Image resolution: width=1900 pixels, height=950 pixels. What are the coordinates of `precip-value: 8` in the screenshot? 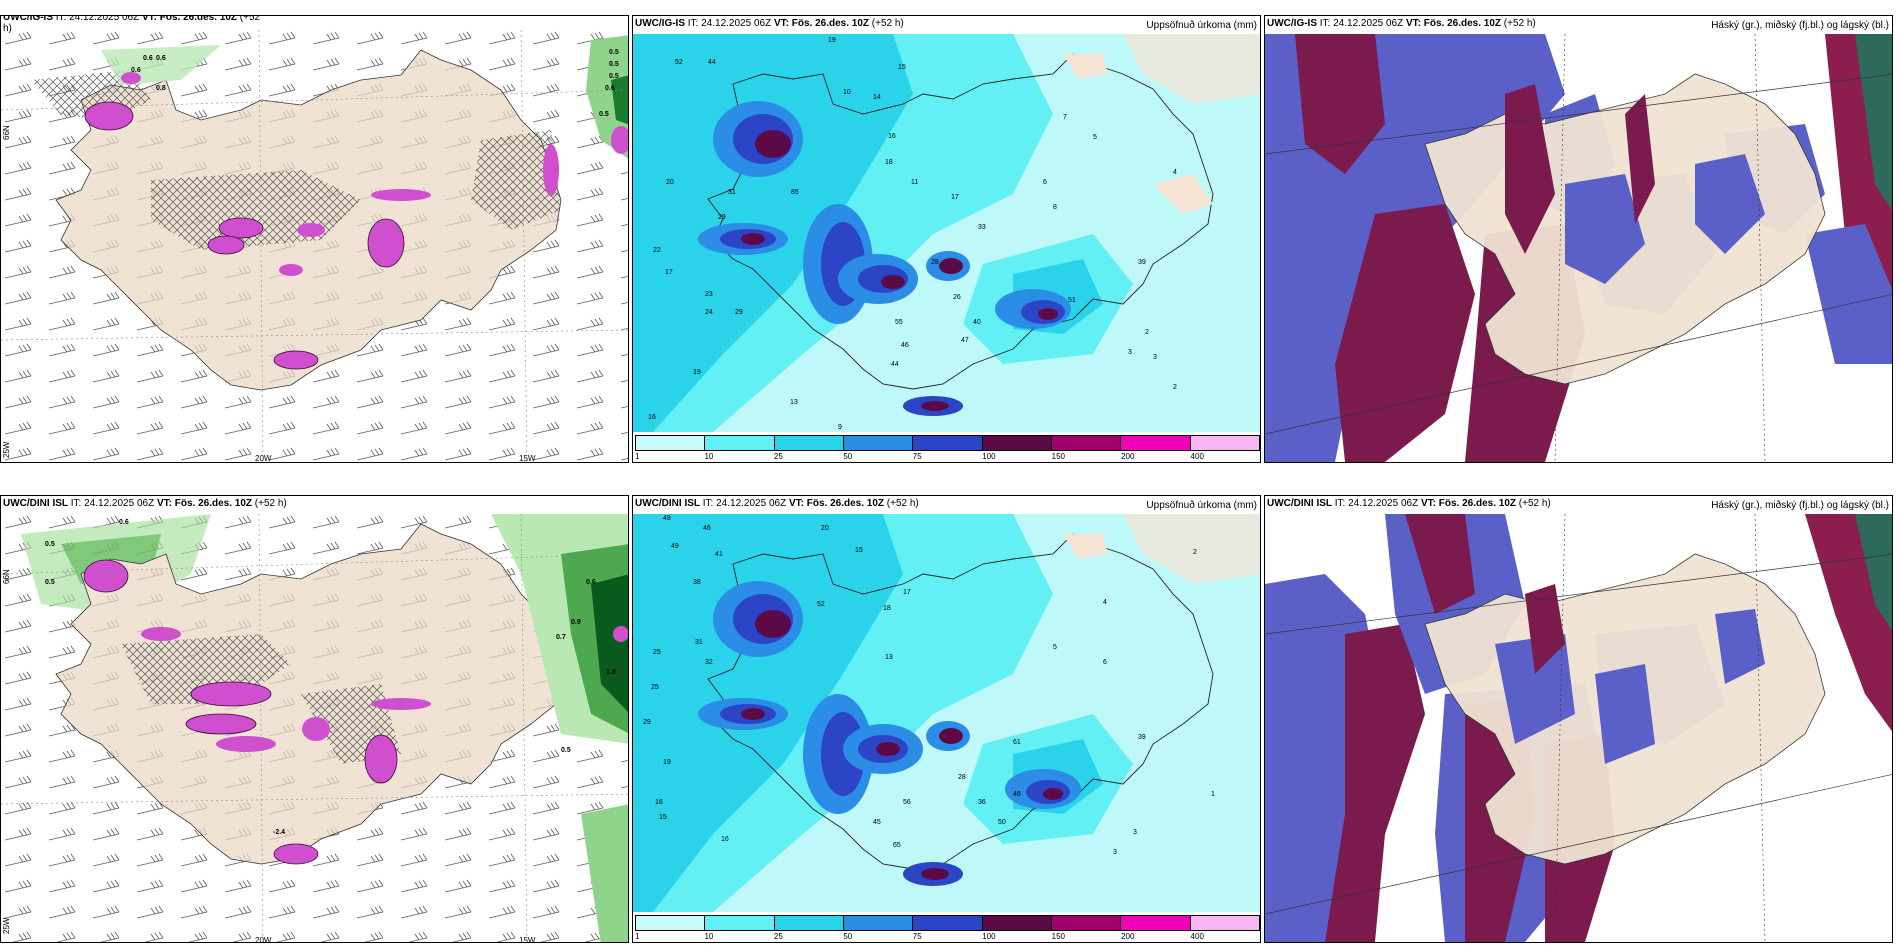 It's located at (1055, 207).